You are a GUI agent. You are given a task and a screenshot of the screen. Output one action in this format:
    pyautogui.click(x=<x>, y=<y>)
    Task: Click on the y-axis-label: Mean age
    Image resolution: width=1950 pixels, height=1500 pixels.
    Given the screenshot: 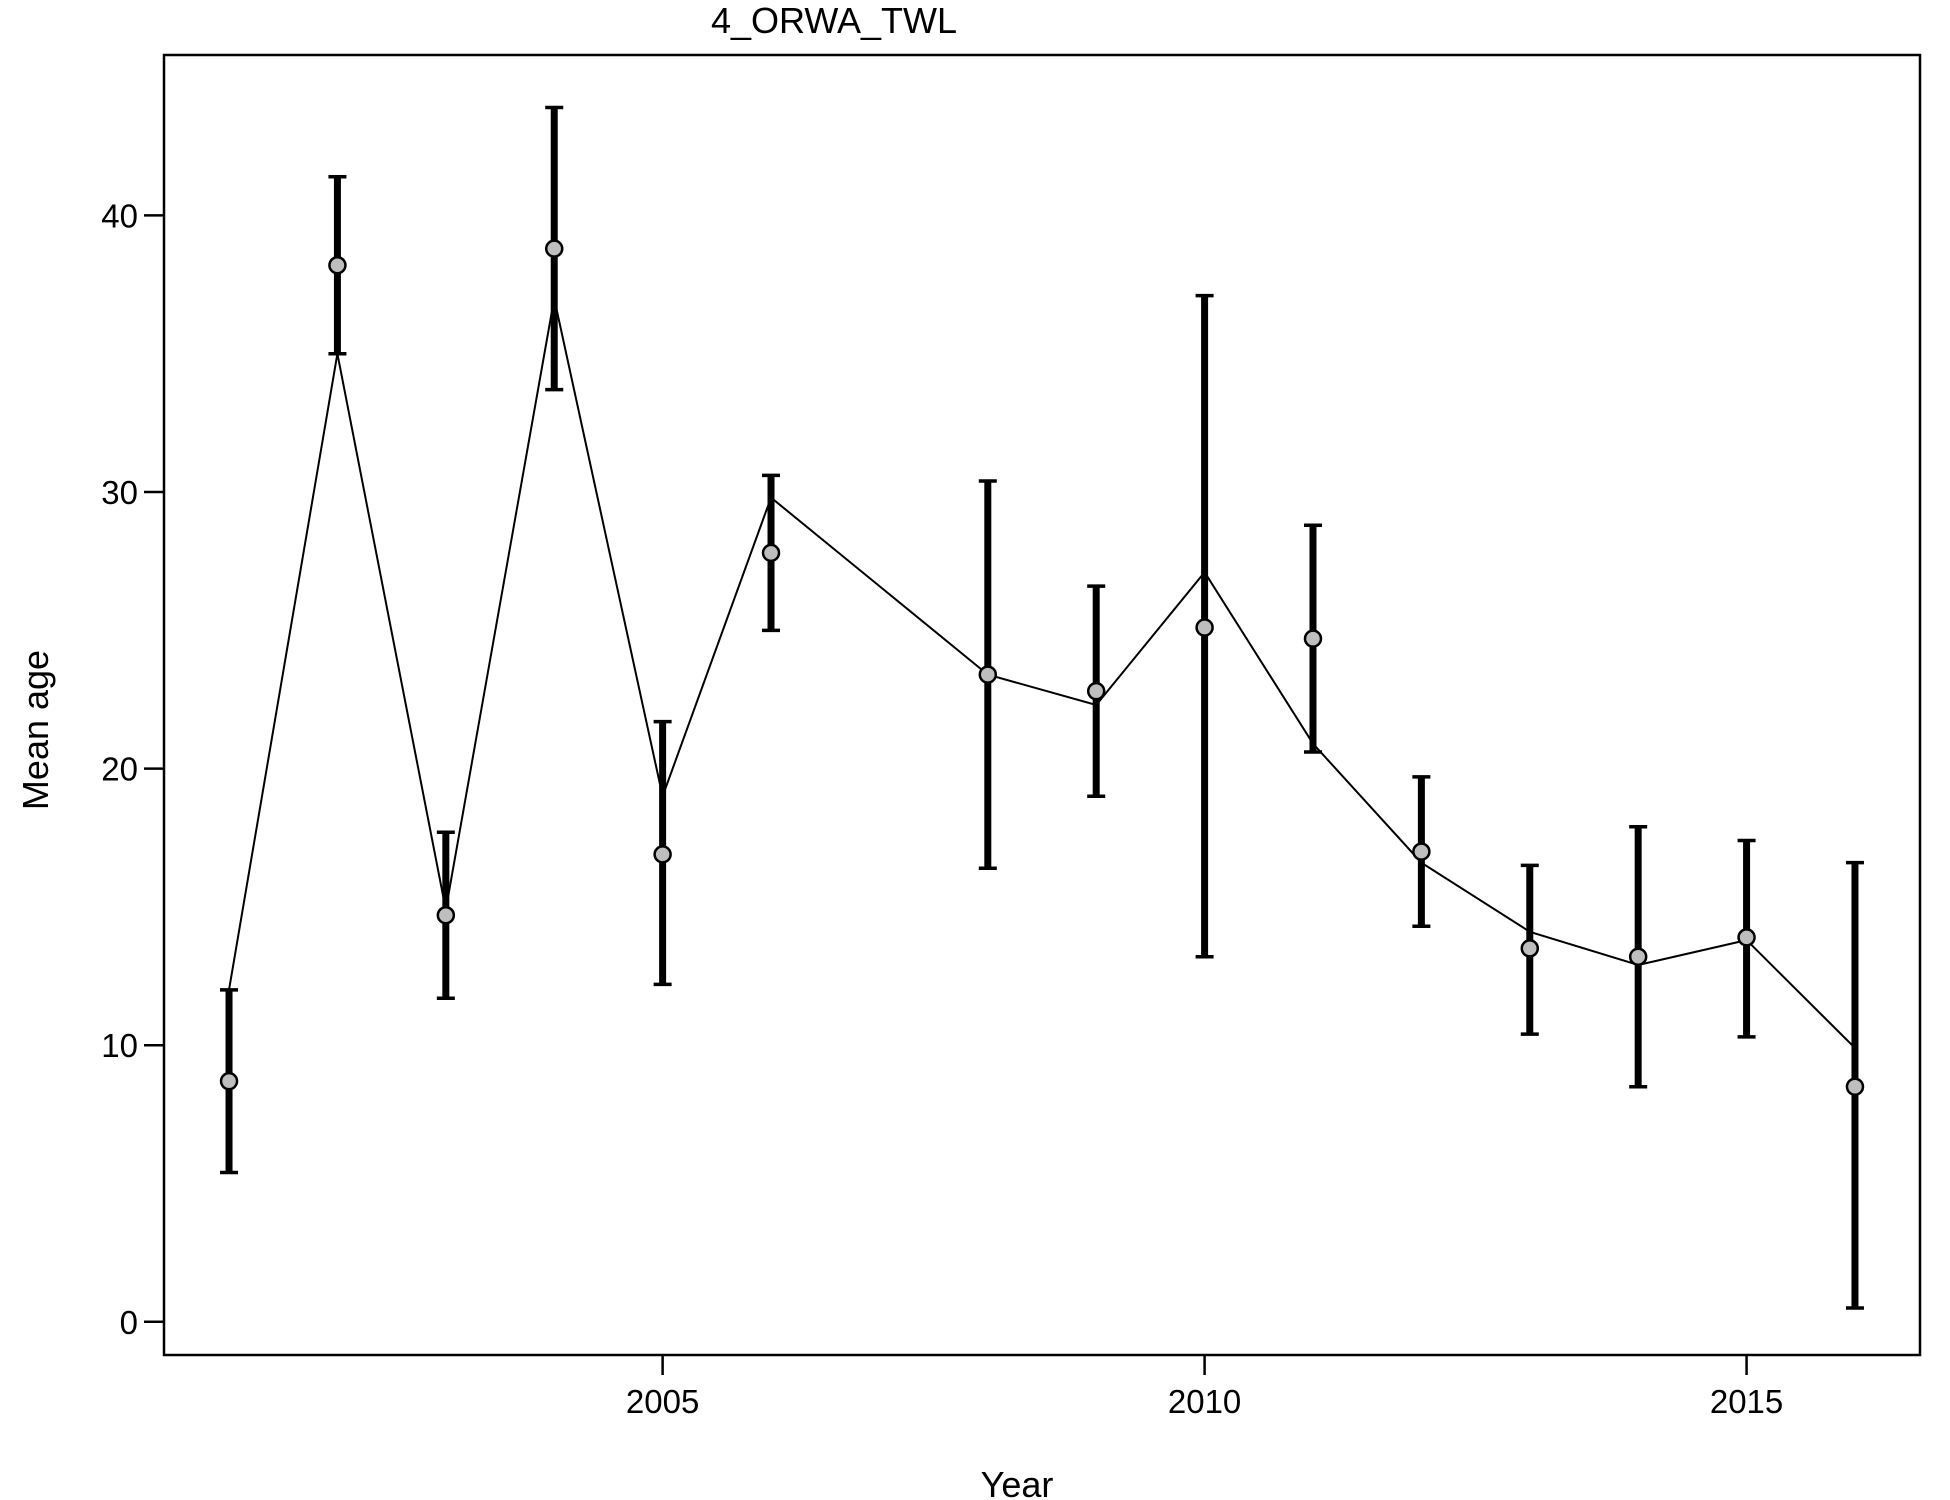 What is the action you would take?
    pyautogui.click(x=35, y=730)
    